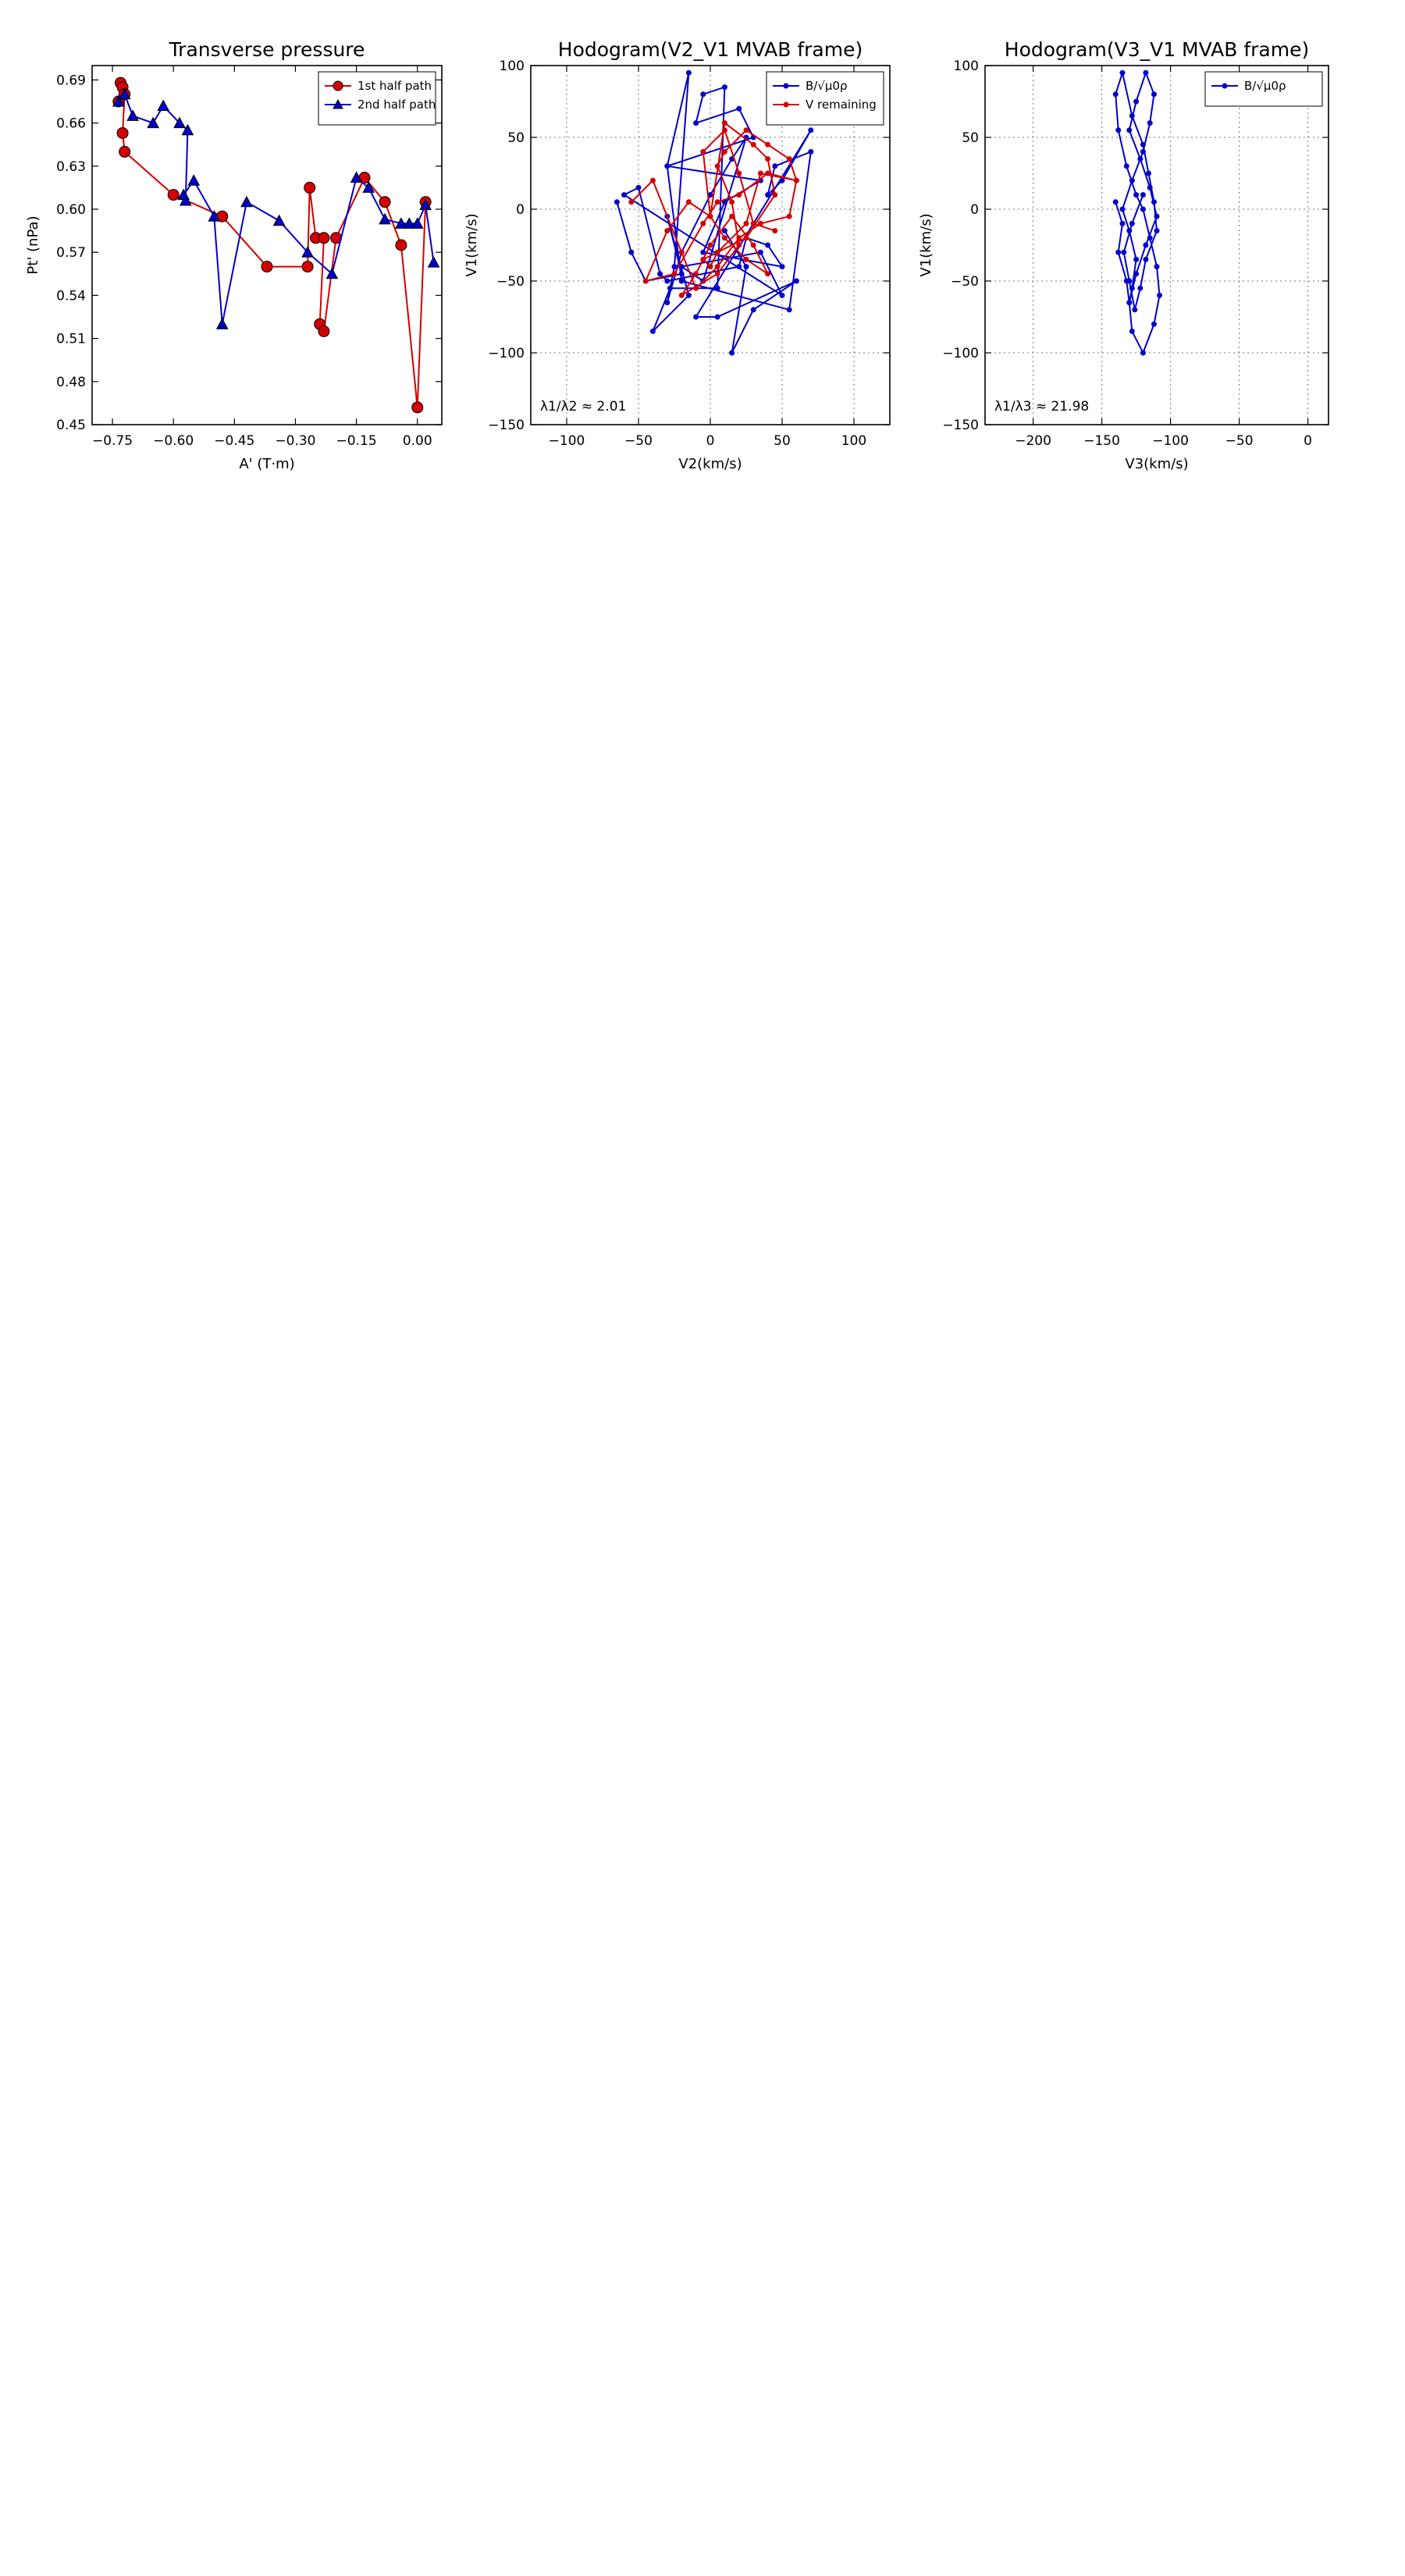 The height and width of the screenshot is (2576, 1405). Describe the element at coordinates (1170, 441) in the screenshot. I see `x-tick-label: −100` at that location.